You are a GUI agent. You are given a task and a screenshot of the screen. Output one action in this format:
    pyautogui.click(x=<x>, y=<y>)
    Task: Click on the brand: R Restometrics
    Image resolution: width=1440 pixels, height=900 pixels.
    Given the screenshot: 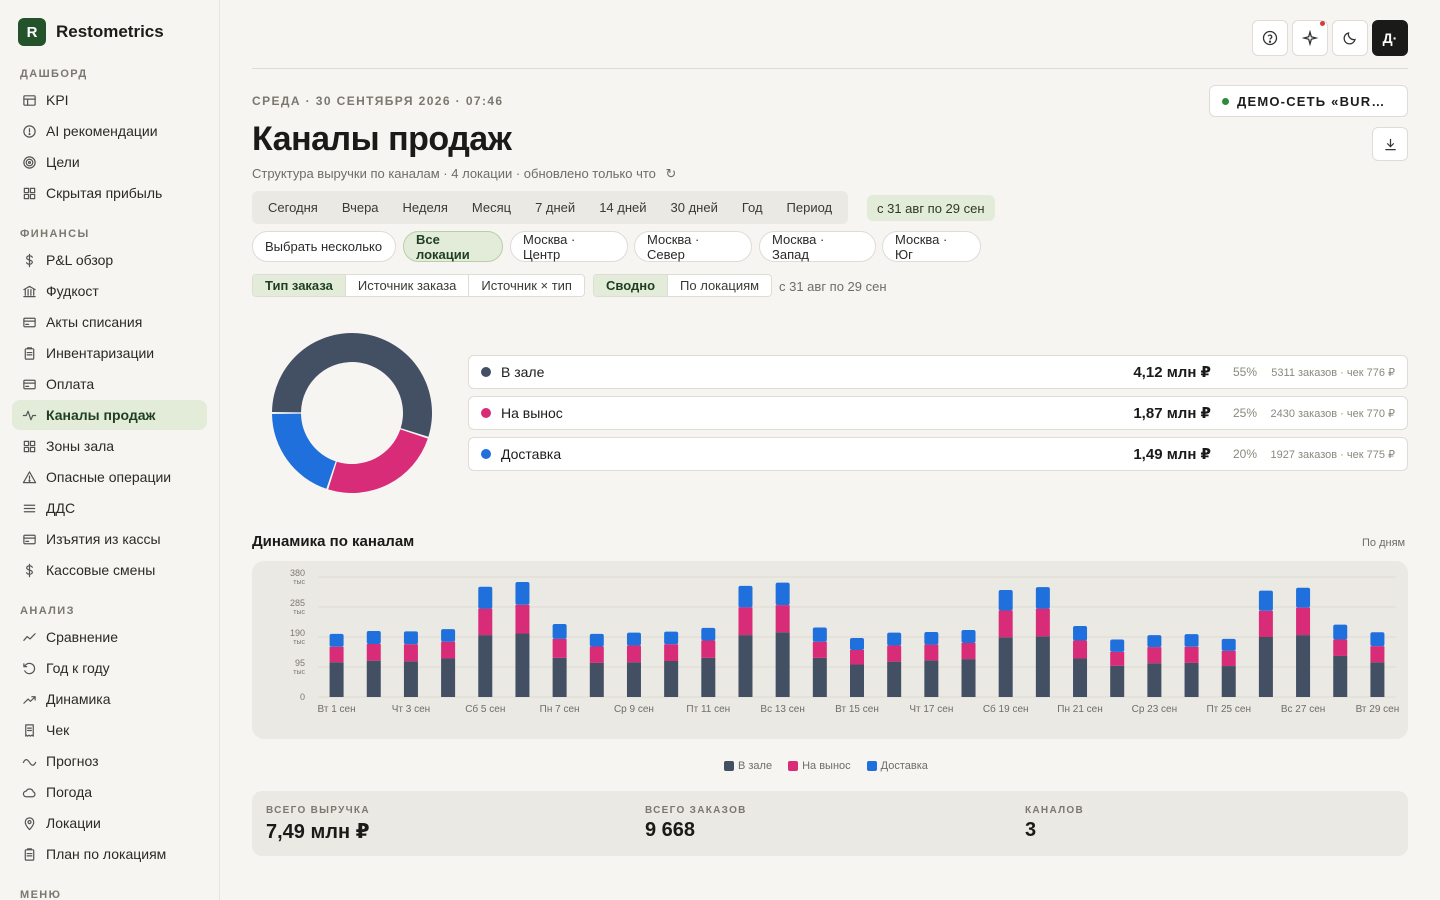 What is the action you would take?
    pyautogui.click(x=91, y=32)
    